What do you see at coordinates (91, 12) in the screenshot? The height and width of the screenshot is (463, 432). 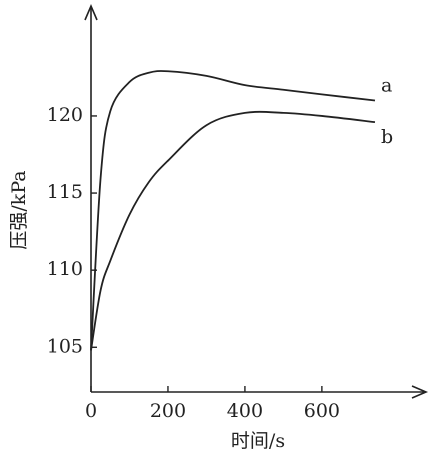 I see `y-axis-arrow` at bounding box center [91, 12].